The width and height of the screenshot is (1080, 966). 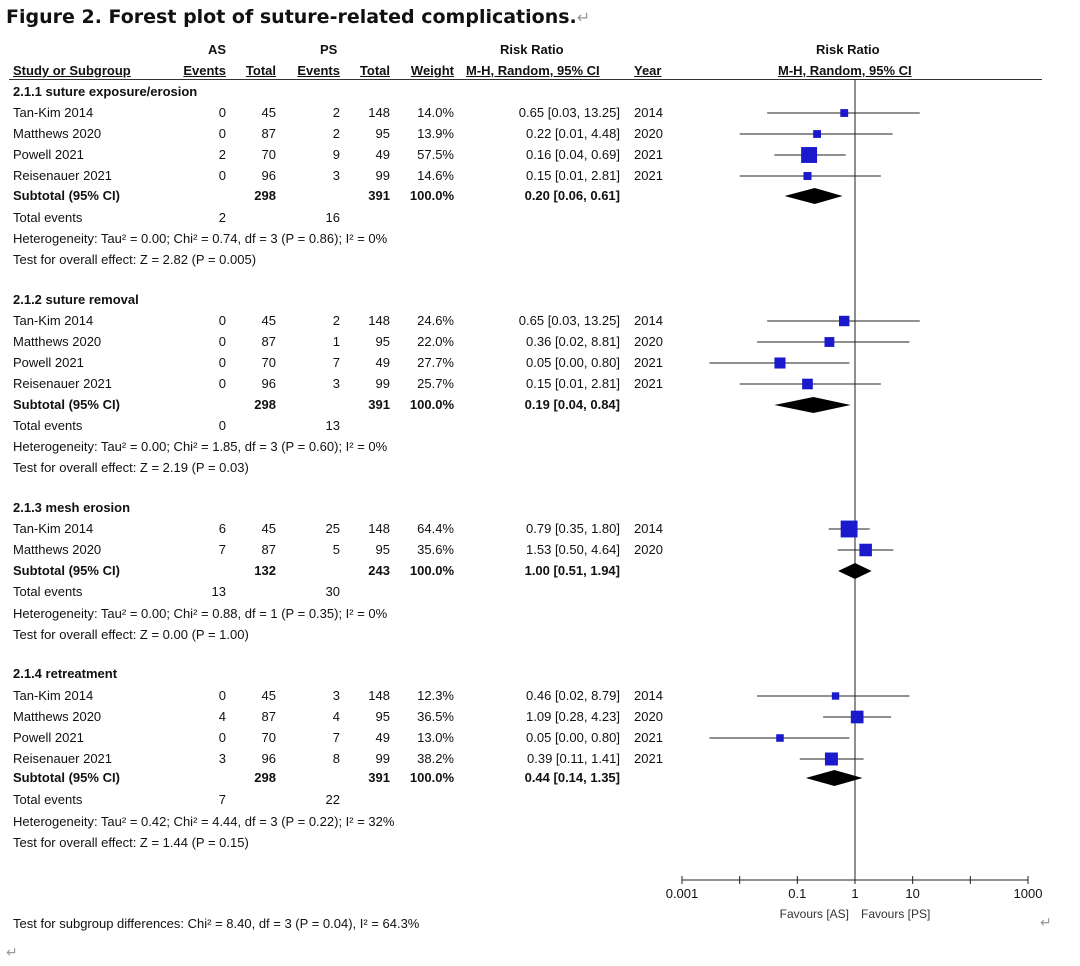 I want to click on study-ci: 1.09 [0.28, 4.23], so click(x=573, y=716).